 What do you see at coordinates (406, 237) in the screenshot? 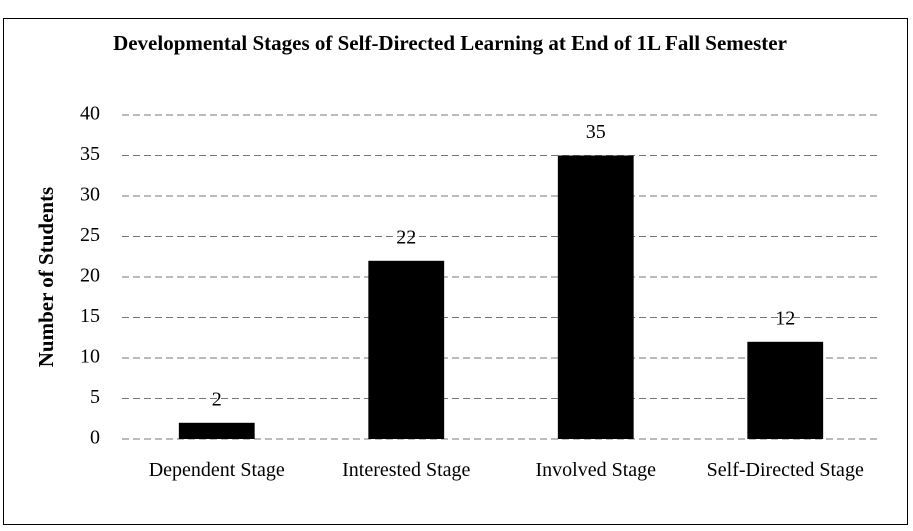
I see `data-label: 22` at bounding box center [406, 237].